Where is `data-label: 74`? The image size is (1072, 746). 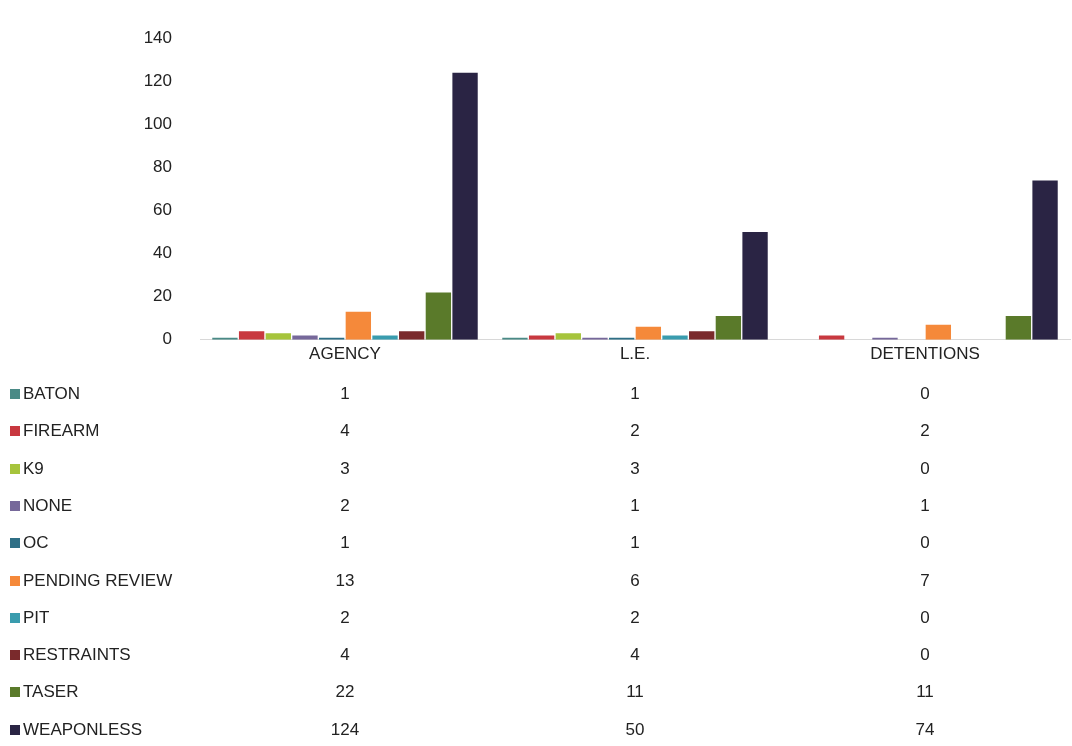
data-label: 74 is located at coordinates (925, 729).